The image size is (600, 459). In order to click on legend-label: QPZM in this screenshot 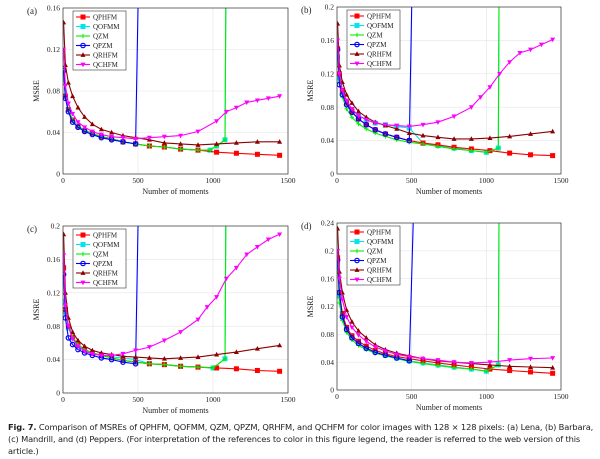, I will do `click(103, 46)`.